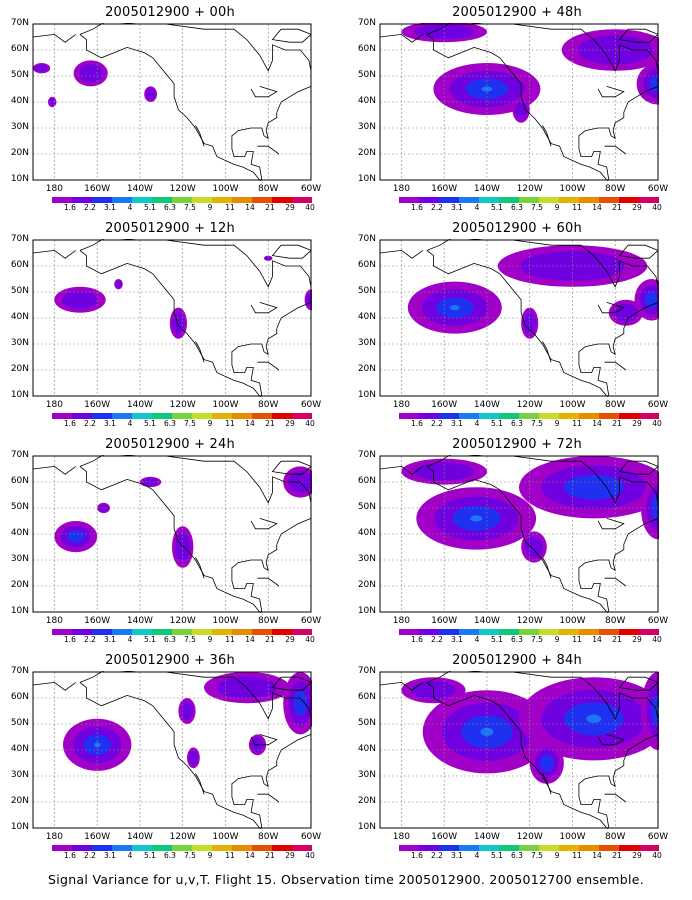 The width and height of the screenshot is (692, 900). Describe the element at coordinates (54, 405) in the screenshot. I see `longitude-label: 180` at that location.